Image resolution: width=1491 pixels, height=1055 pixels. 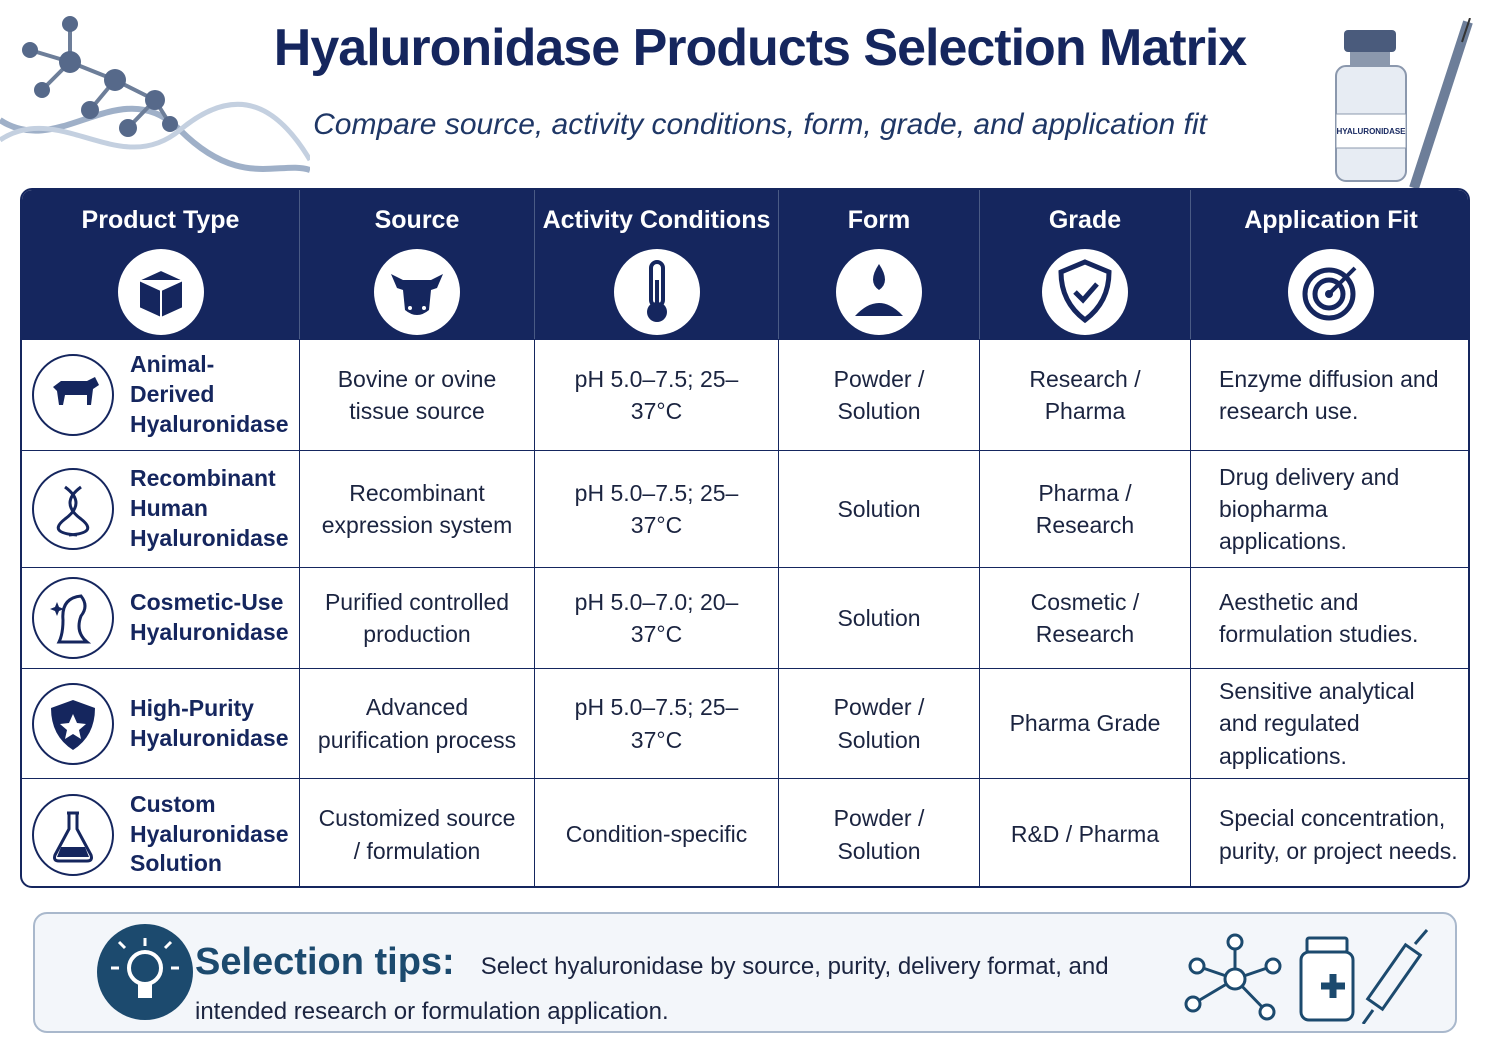 I want to click on cell-text: Customized source / formulation, so click(x=417, y=834).